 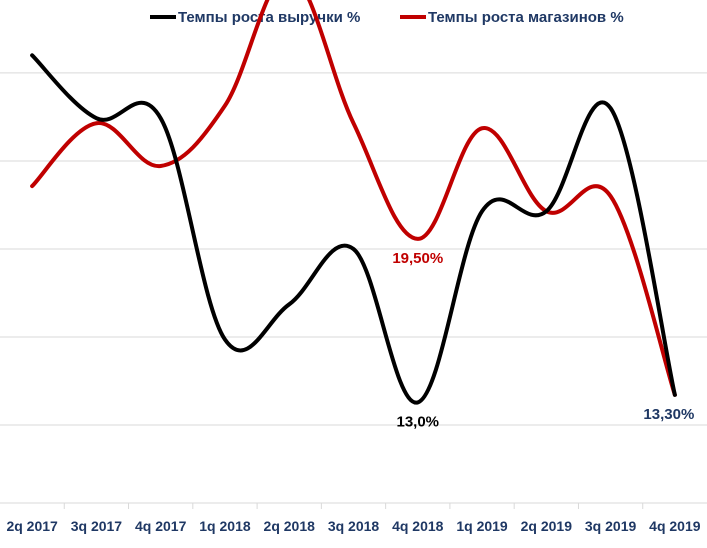 What do you see at coordinates (418, 526) in the screenshot?
I see `x-tick-label: 4q 2018` at bounding box center [418, 526].